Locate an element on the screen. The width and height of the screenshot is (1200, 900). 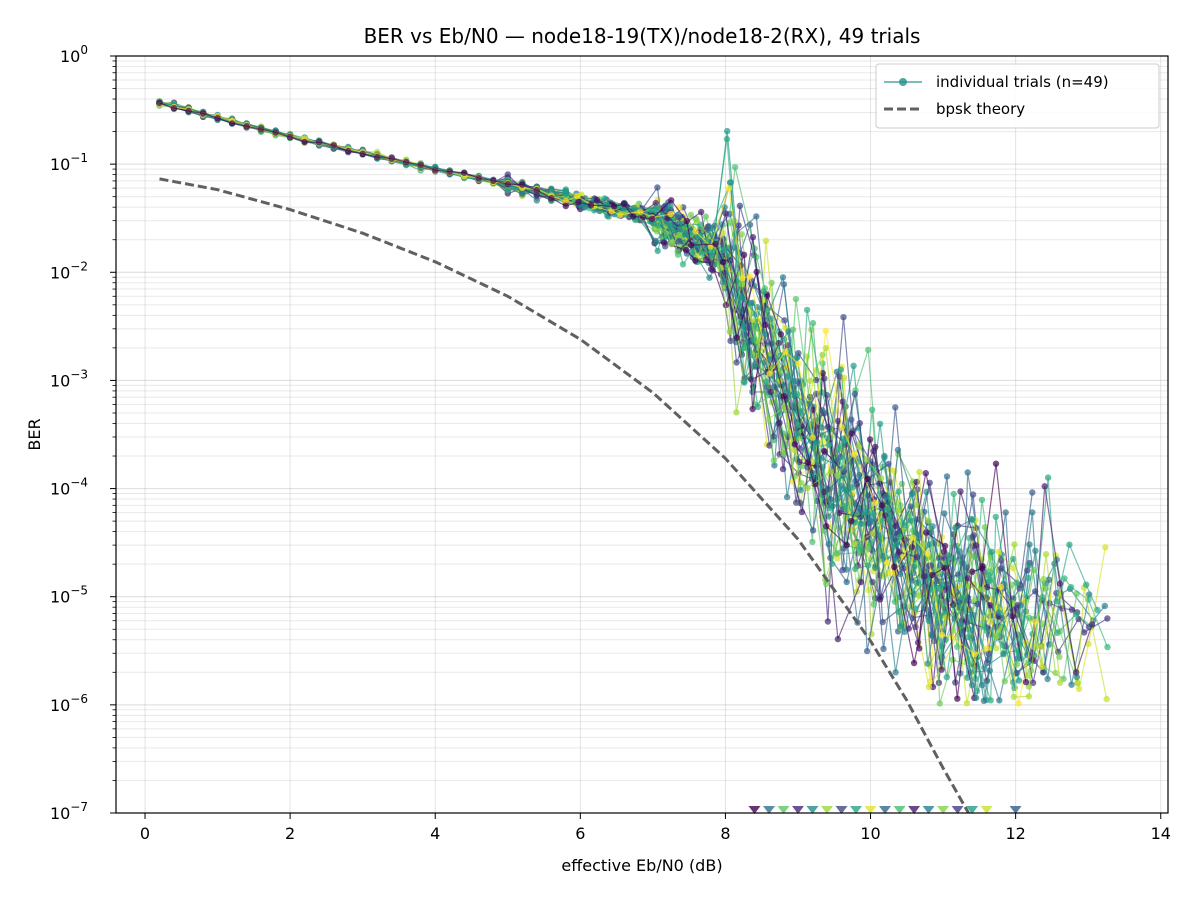
legend: individual trials (n=49) bpsk theory is located at coordinates (1017, 96).